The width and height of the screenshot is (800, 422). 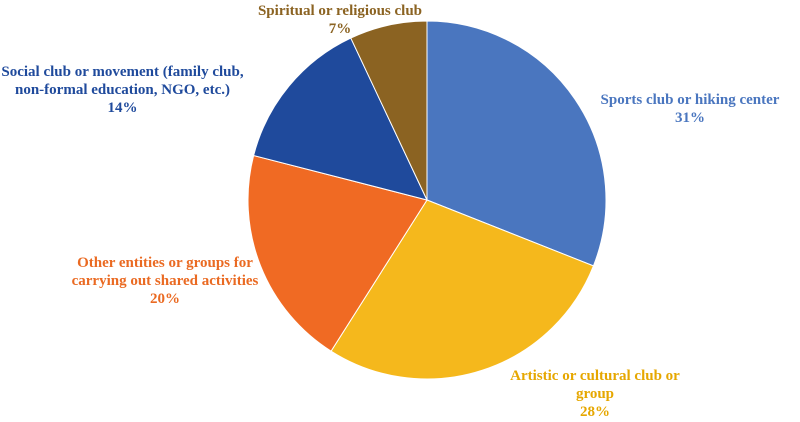 I want to click on value-label: 14%, so click(x=122, y=108).